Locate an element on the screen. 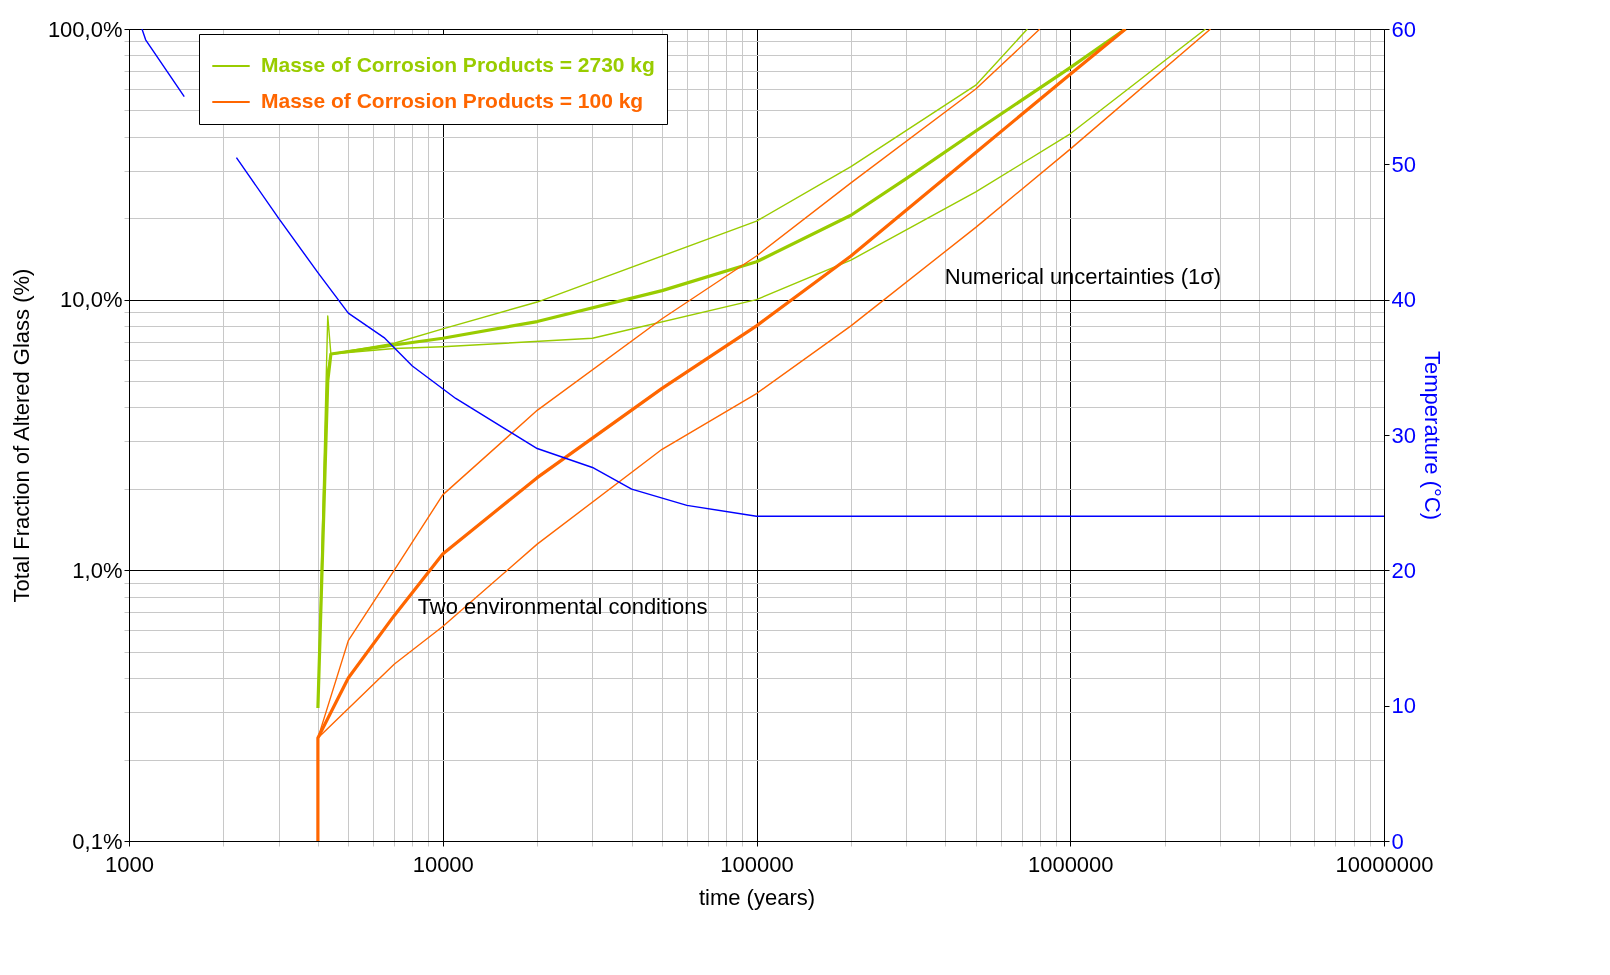  x-tick-label: 10000 is located at coordinates (443, 864).